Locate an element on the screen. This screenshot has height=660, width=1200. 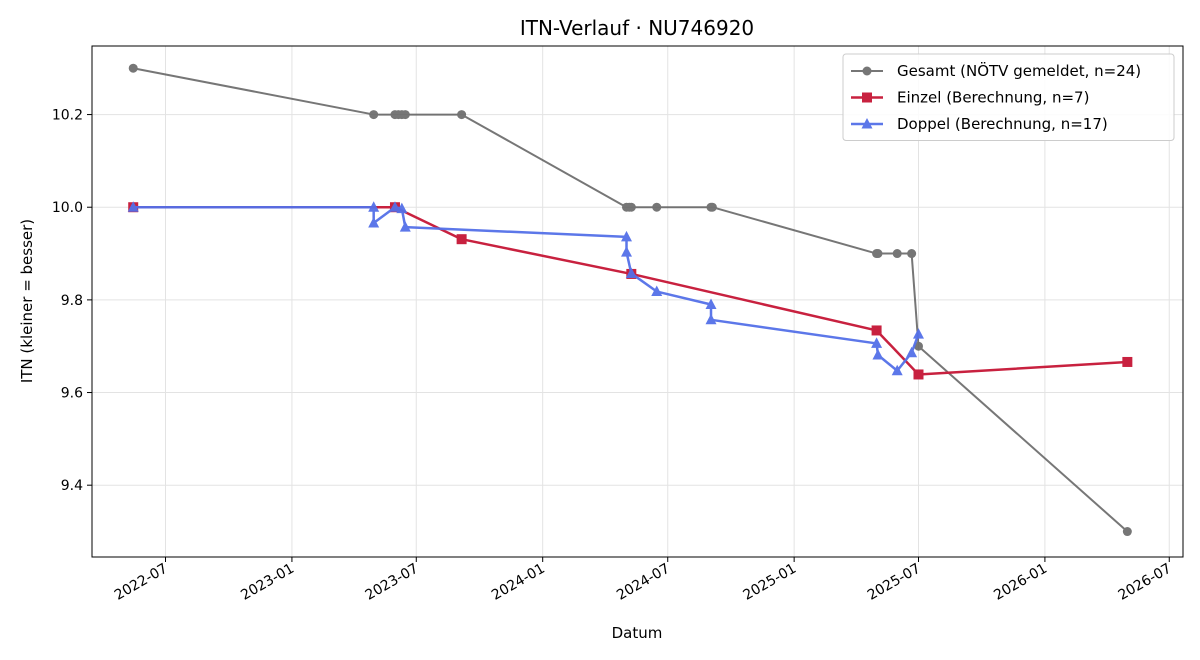
chart-title: ITN-Verlauf · NU746920 is located at coordinates (637, 28).